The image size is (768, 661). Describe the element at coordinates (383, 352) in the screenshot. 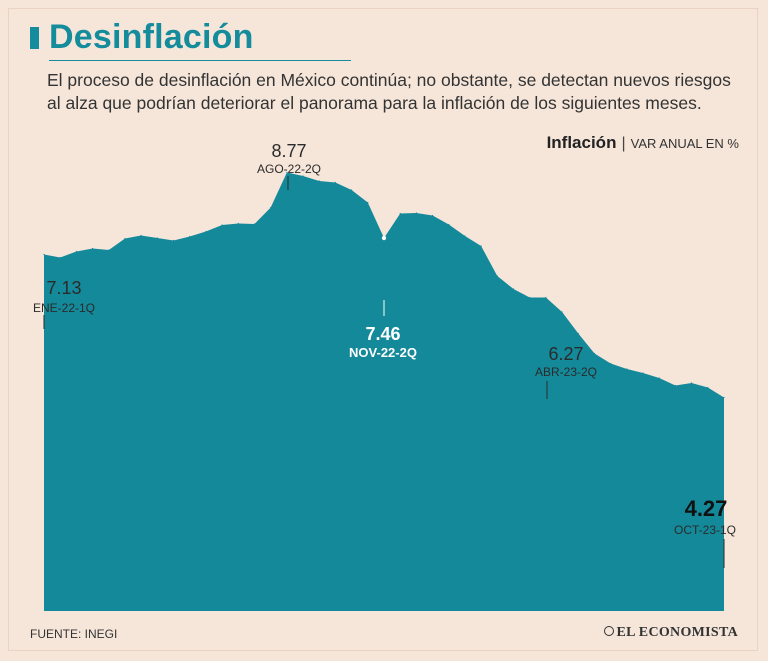

I see `data-label-date: NOV-22-2Q` at that location.